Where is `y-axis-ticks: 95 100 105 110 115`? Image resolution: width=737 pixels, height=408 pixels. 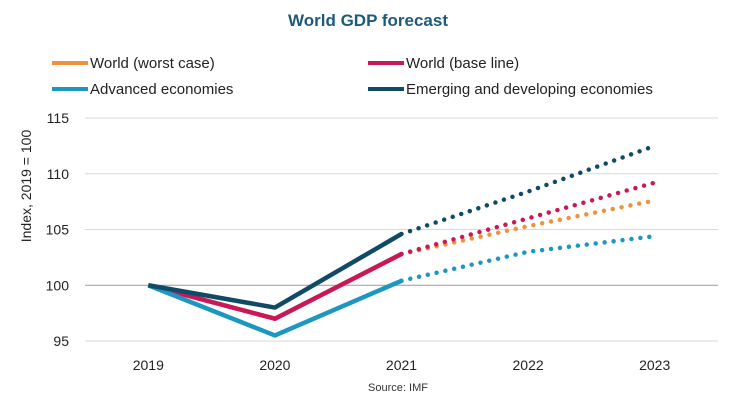 y-axis-ticks: 95 100 105 110 115 is located at coordinates (58, 229).